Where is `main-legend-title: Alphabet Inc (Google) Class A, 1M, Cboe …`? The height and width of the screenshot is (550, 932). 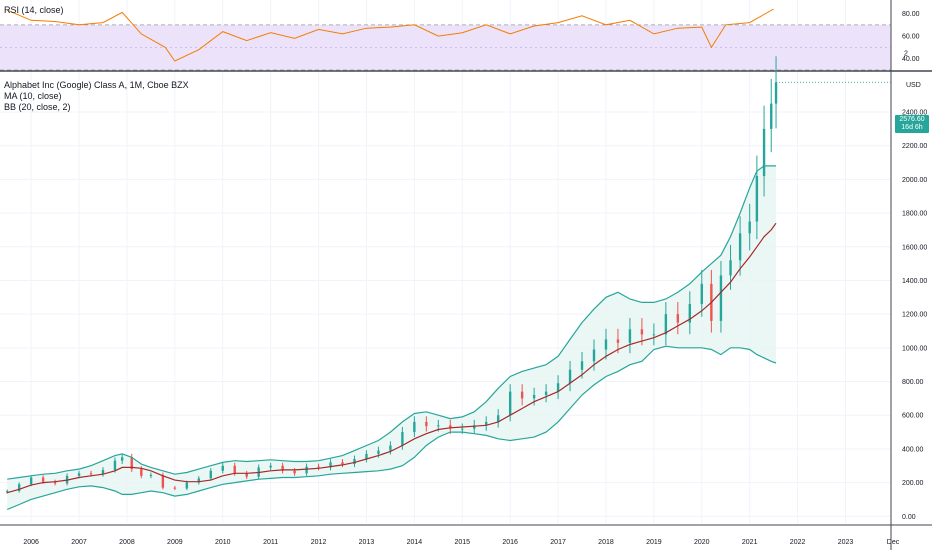
main-legend-title: Alphabet Inc (Google) Class A, 1M, Cboe … is located at coordinates (96, 85).